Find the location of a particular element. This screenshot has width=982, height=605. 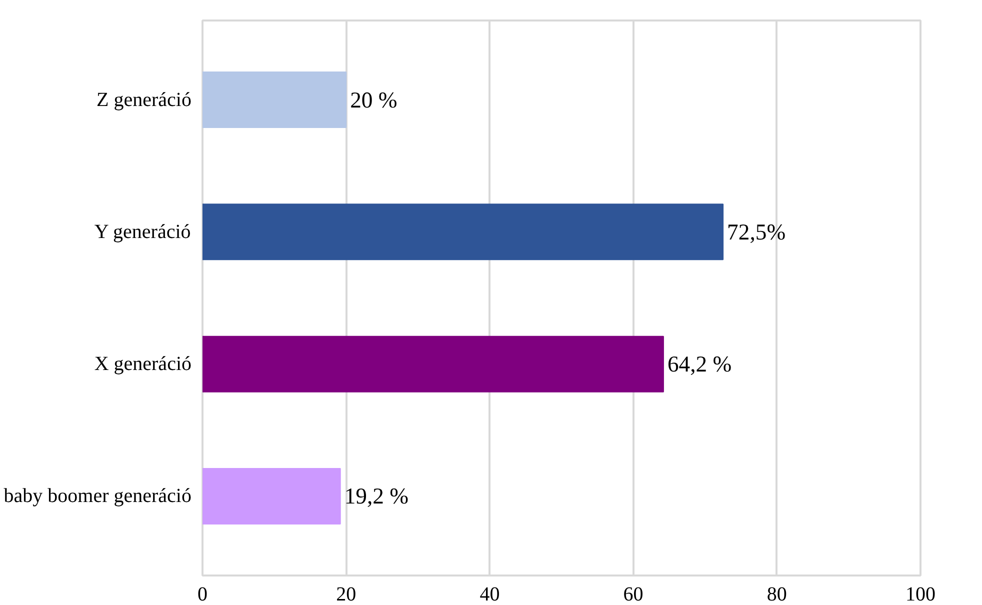

data-label: 20 % is located at coordinates (374, 99).